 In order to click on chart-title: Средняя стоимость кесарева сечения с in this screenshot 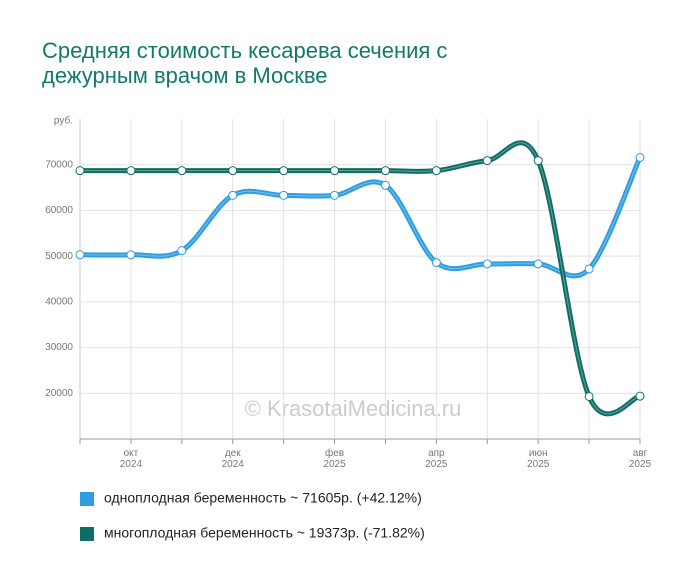, I will do `click(244, 50)`.